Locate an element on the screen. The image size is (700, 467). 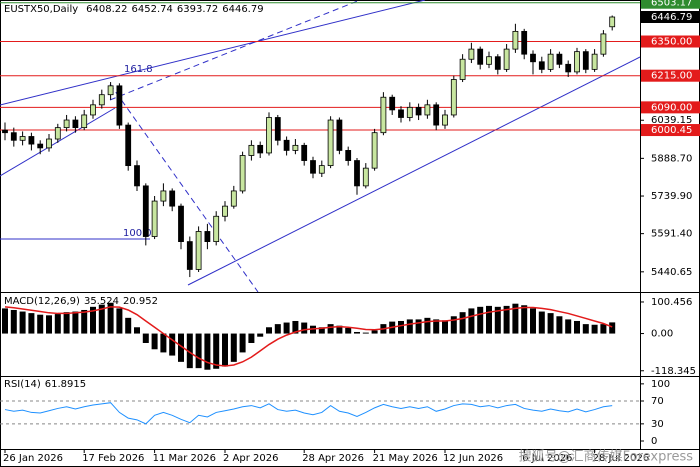
level-label: 6350.00 is located at coordinates (671, 42).